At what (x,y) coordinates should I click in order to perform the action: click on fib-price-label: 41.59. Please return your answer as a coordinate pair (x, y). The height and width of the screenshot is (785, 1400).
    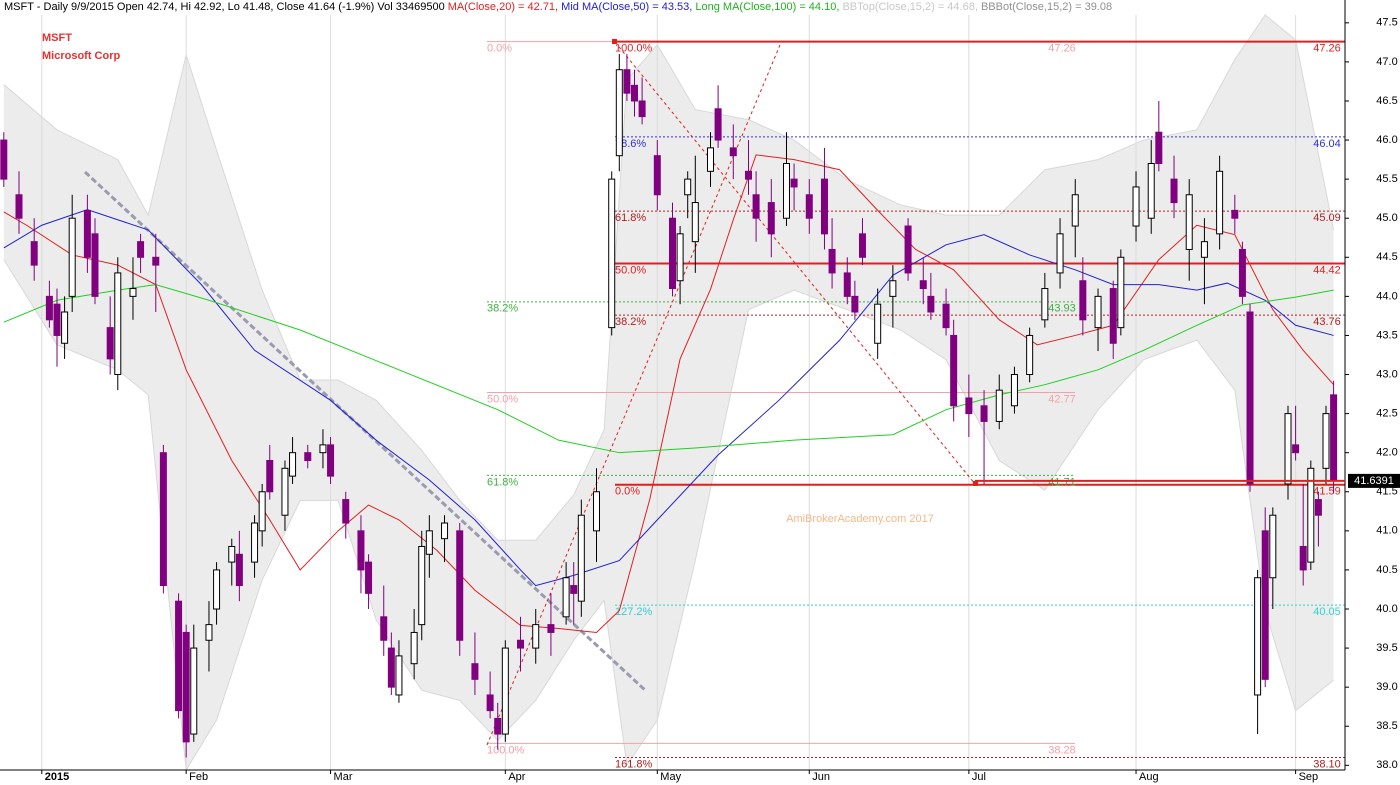
    Looking at the image, I should click on (1327, 492).